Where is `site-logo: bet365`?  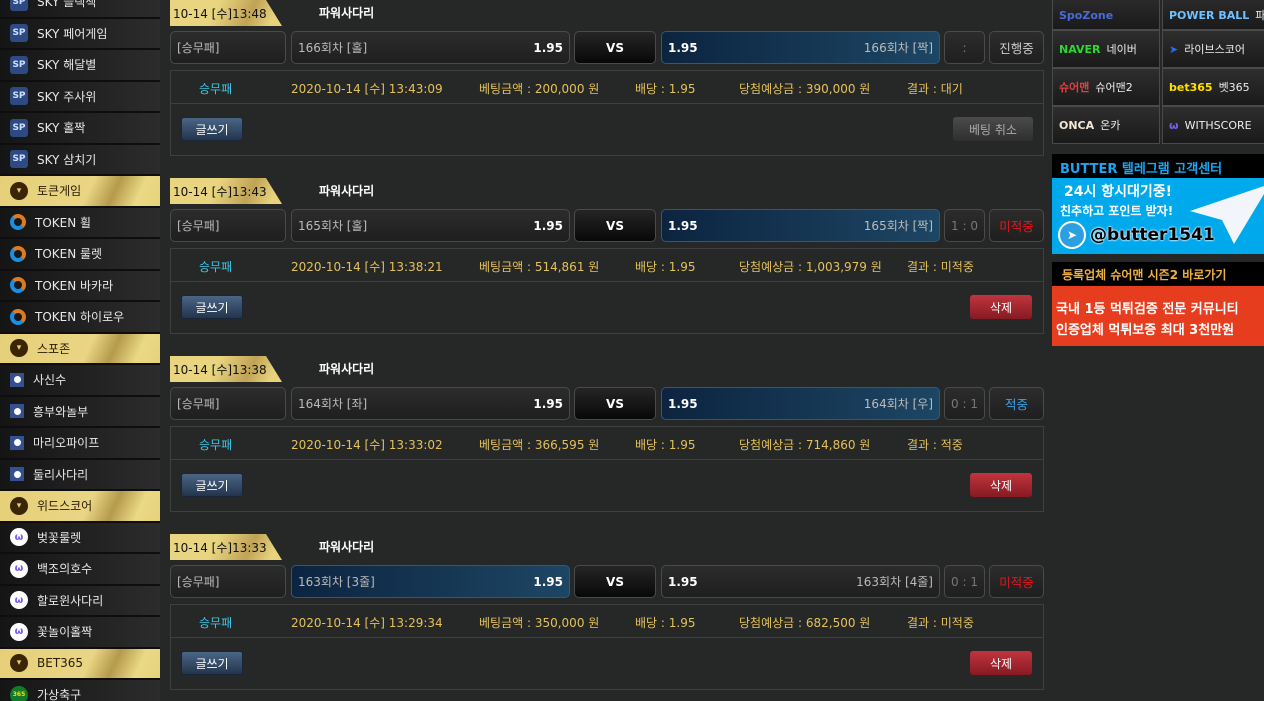
site-logo: bet365 is located at coordinates (1191, 87).